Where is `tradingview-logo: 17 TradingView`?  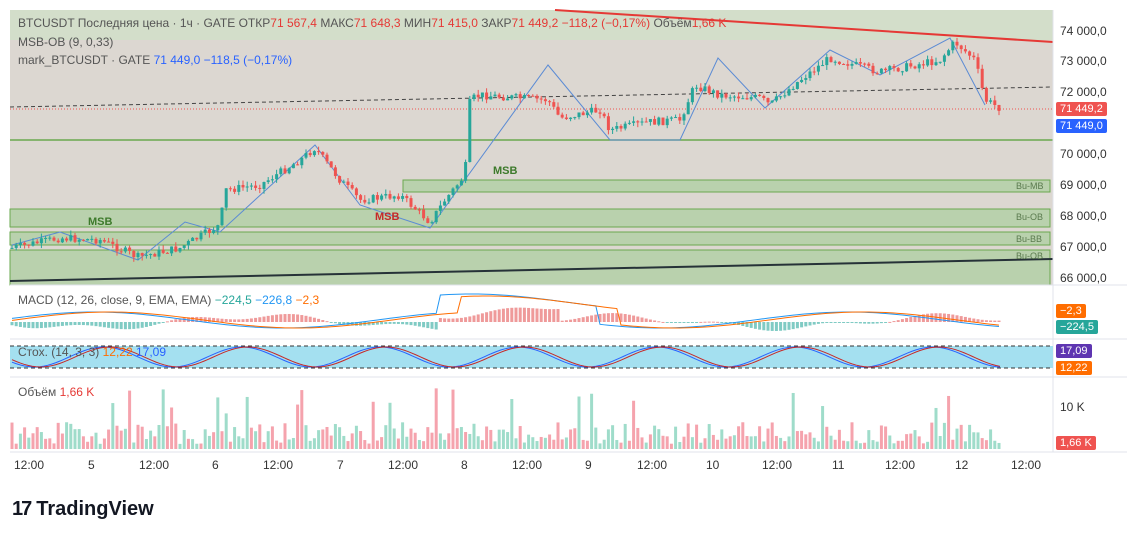 tradingview-logo: 17 TradingView is located at coordinates (83, 509).